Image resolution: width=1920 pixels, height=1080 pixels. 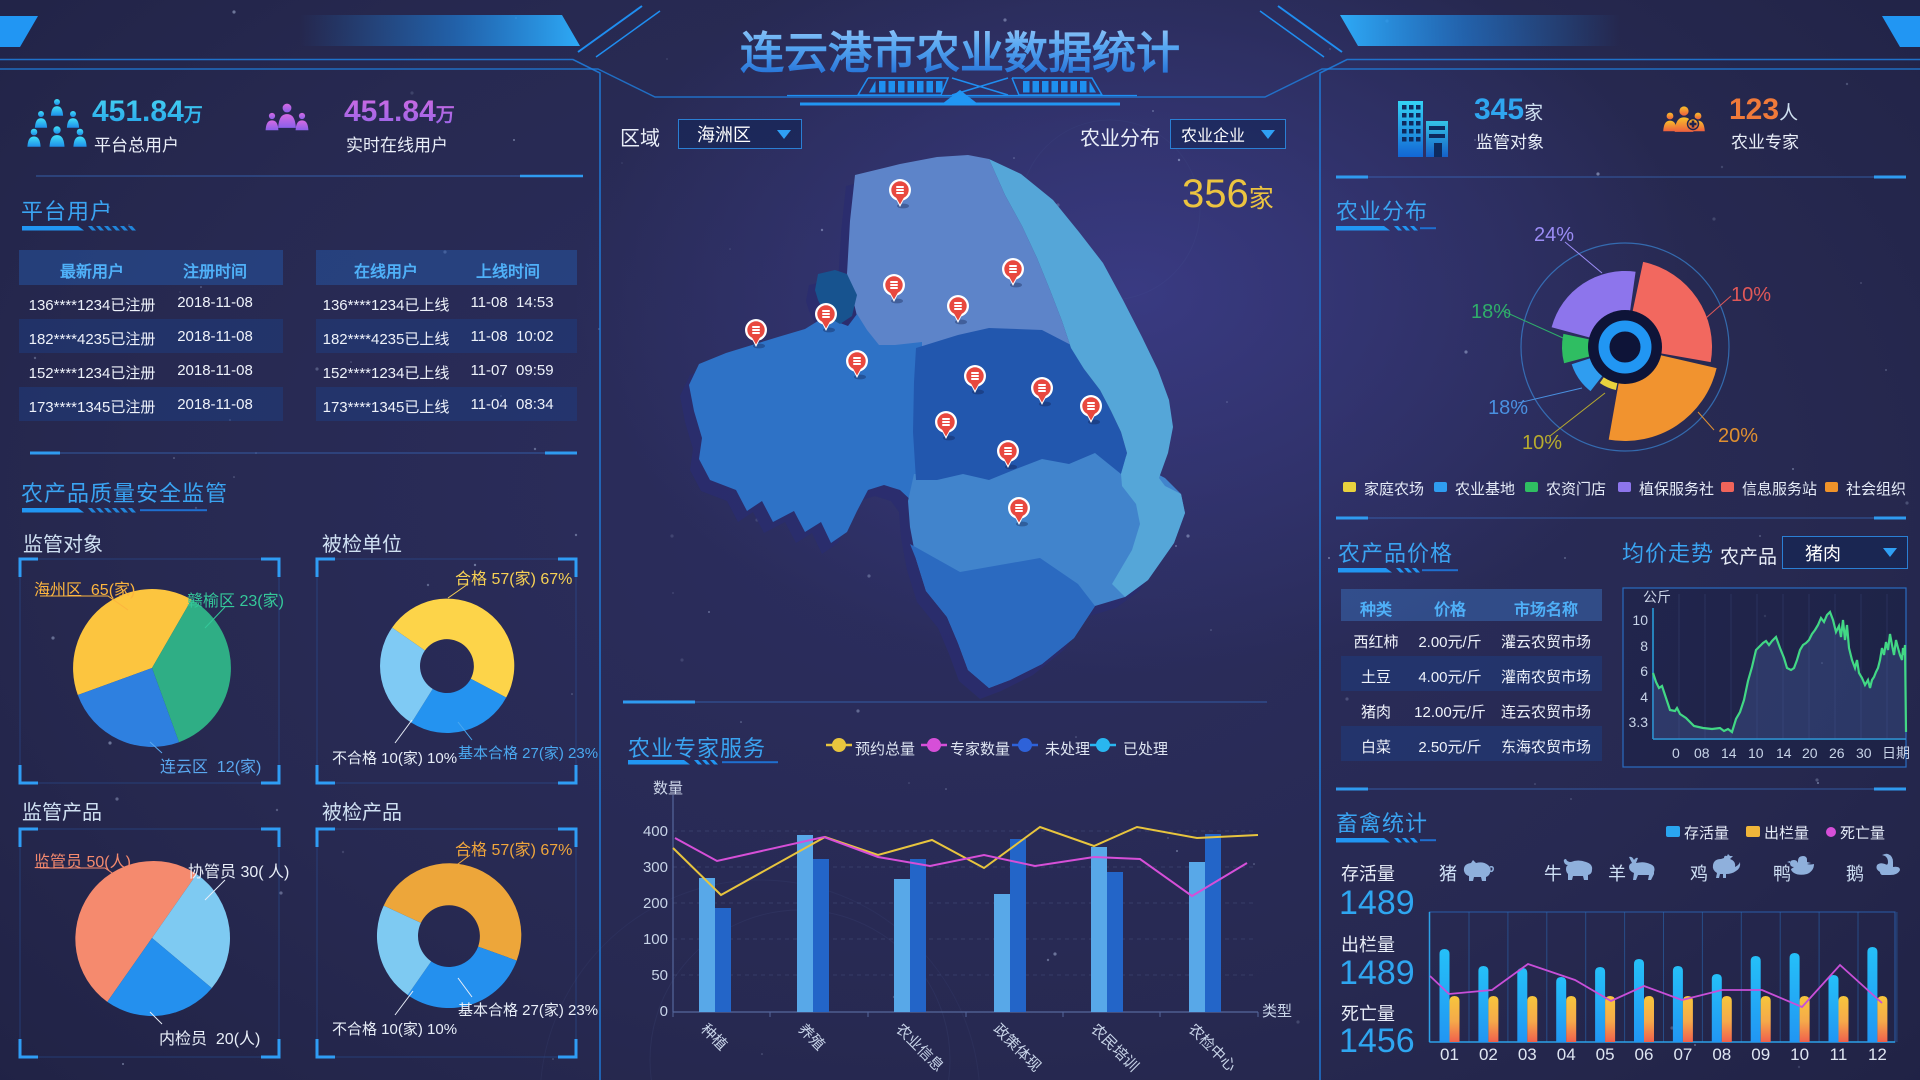 I want to click on svg-text: 养殖, so click(x=811, y=1037).